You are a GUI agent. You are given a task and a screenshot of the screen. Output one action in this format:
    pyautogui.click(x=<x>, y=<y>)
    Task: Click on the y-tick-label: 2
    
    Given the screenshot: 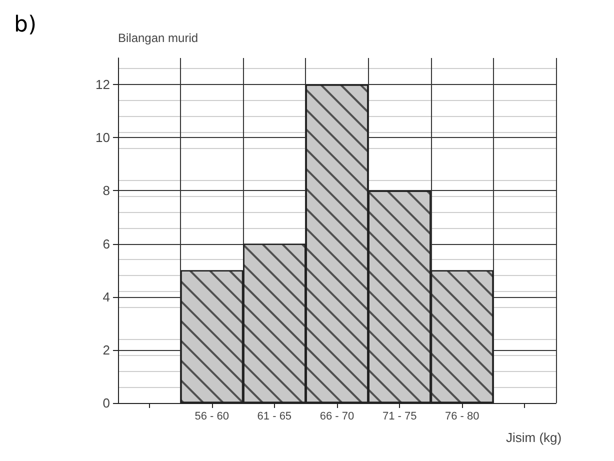 What is the action you would take?
    pyautogui.click(x=106, y=350)
    